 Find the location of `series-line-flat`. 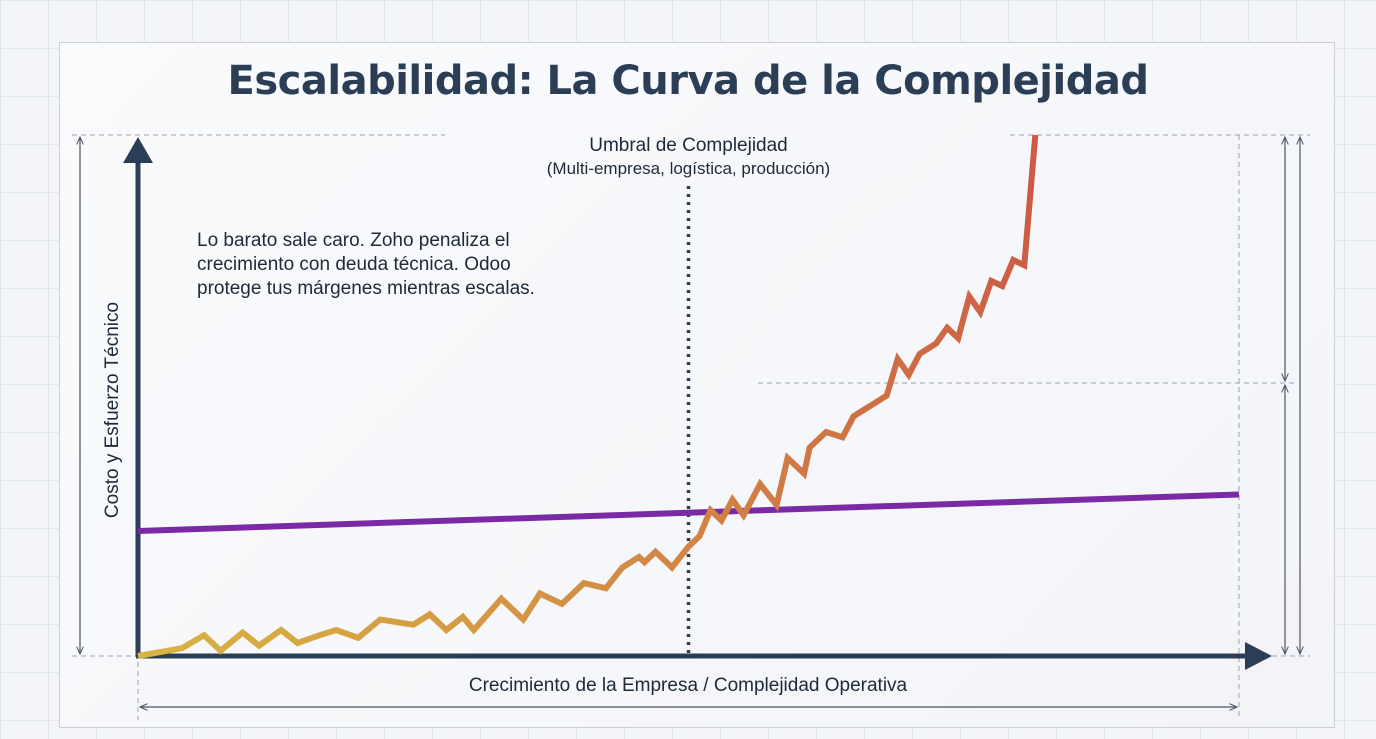

series-line-flat is located at coordinates (688, 512).